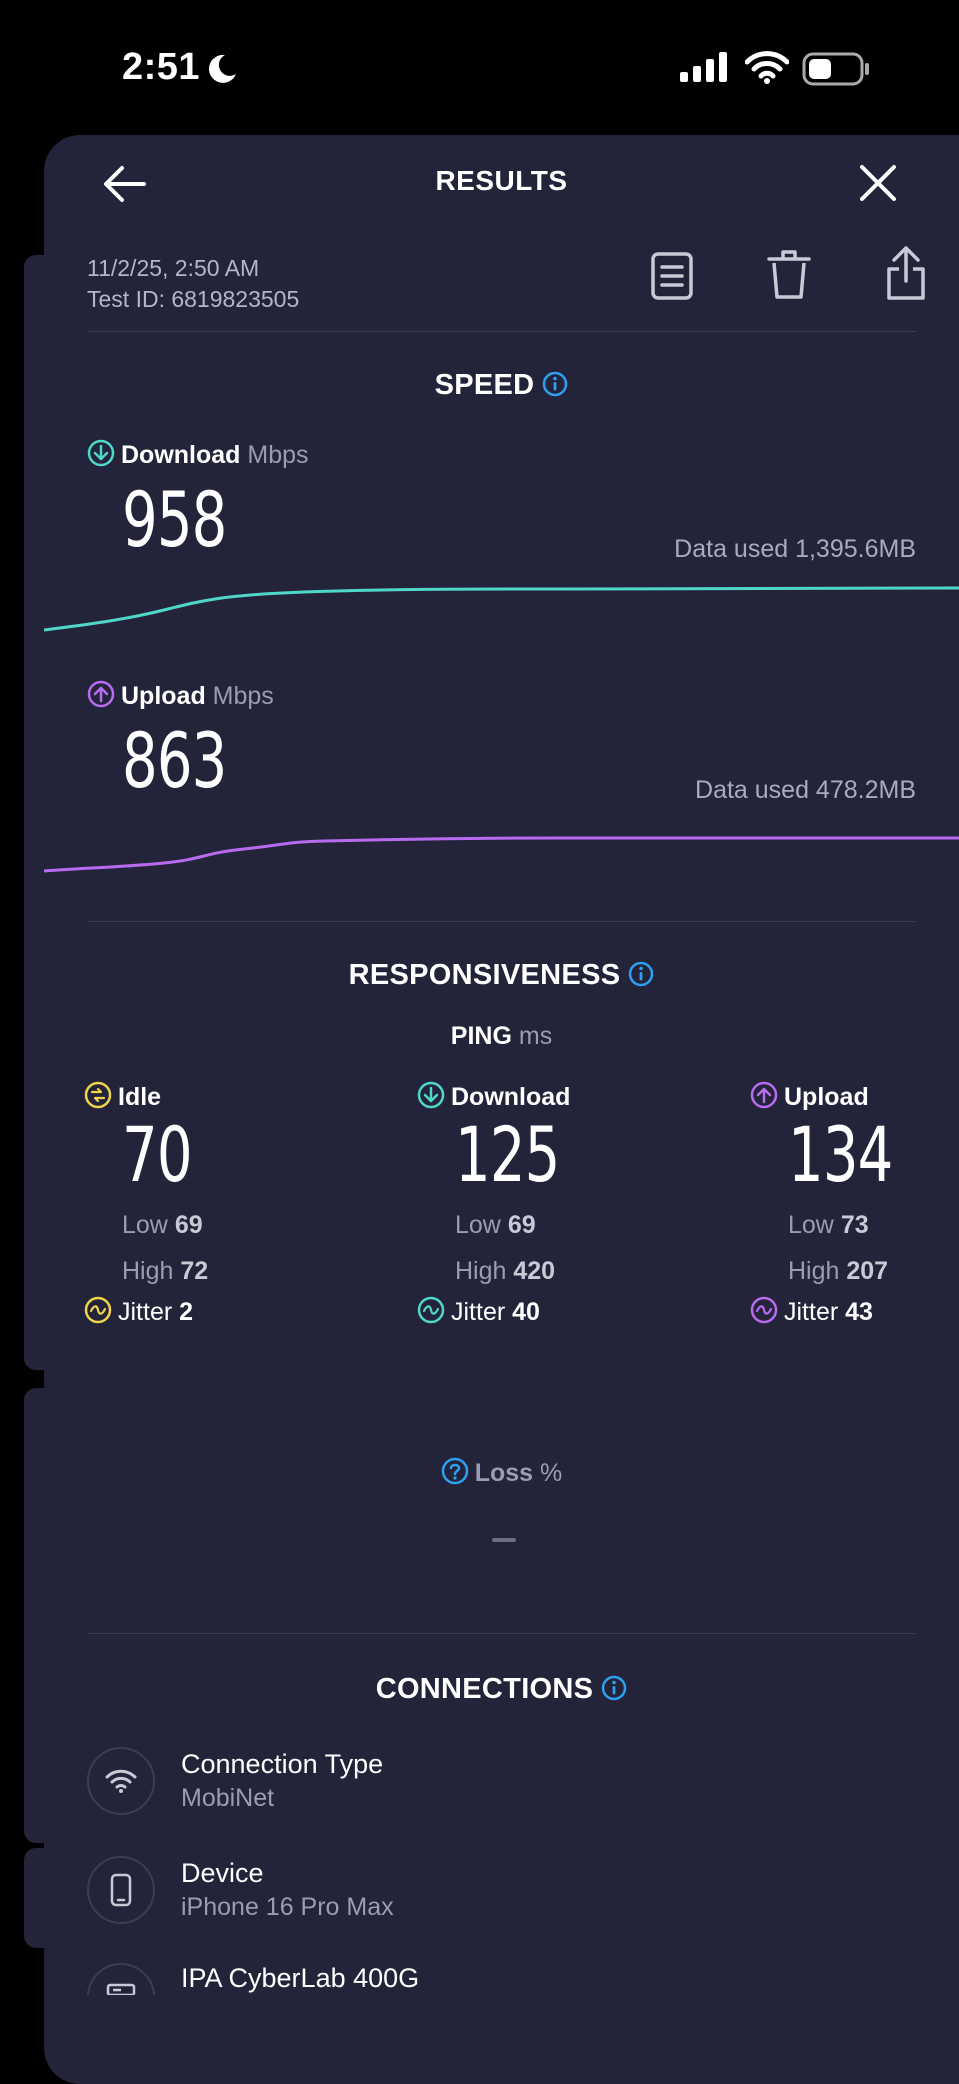  I want to click on ping-column-download: Download 125 Low 69 High 420 Jitter 40, so click(537, 1204).